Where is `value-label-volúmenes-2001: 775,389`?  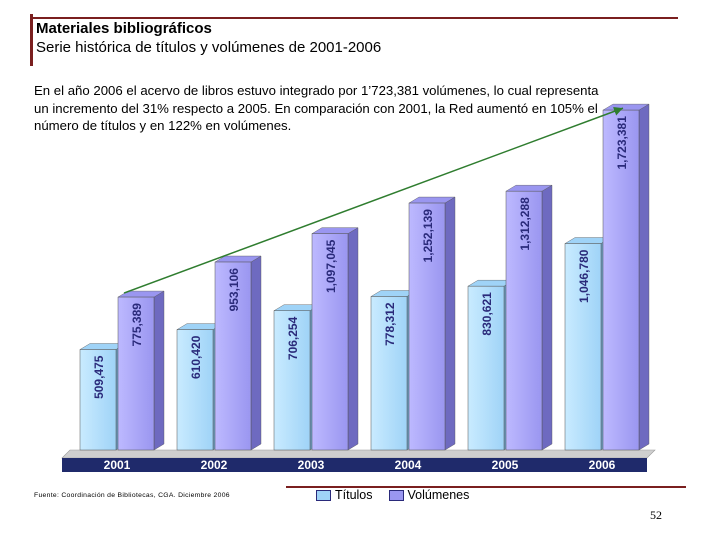
value-label-volúmenes-2001: 775,389 is located at coordinates (137, 325).